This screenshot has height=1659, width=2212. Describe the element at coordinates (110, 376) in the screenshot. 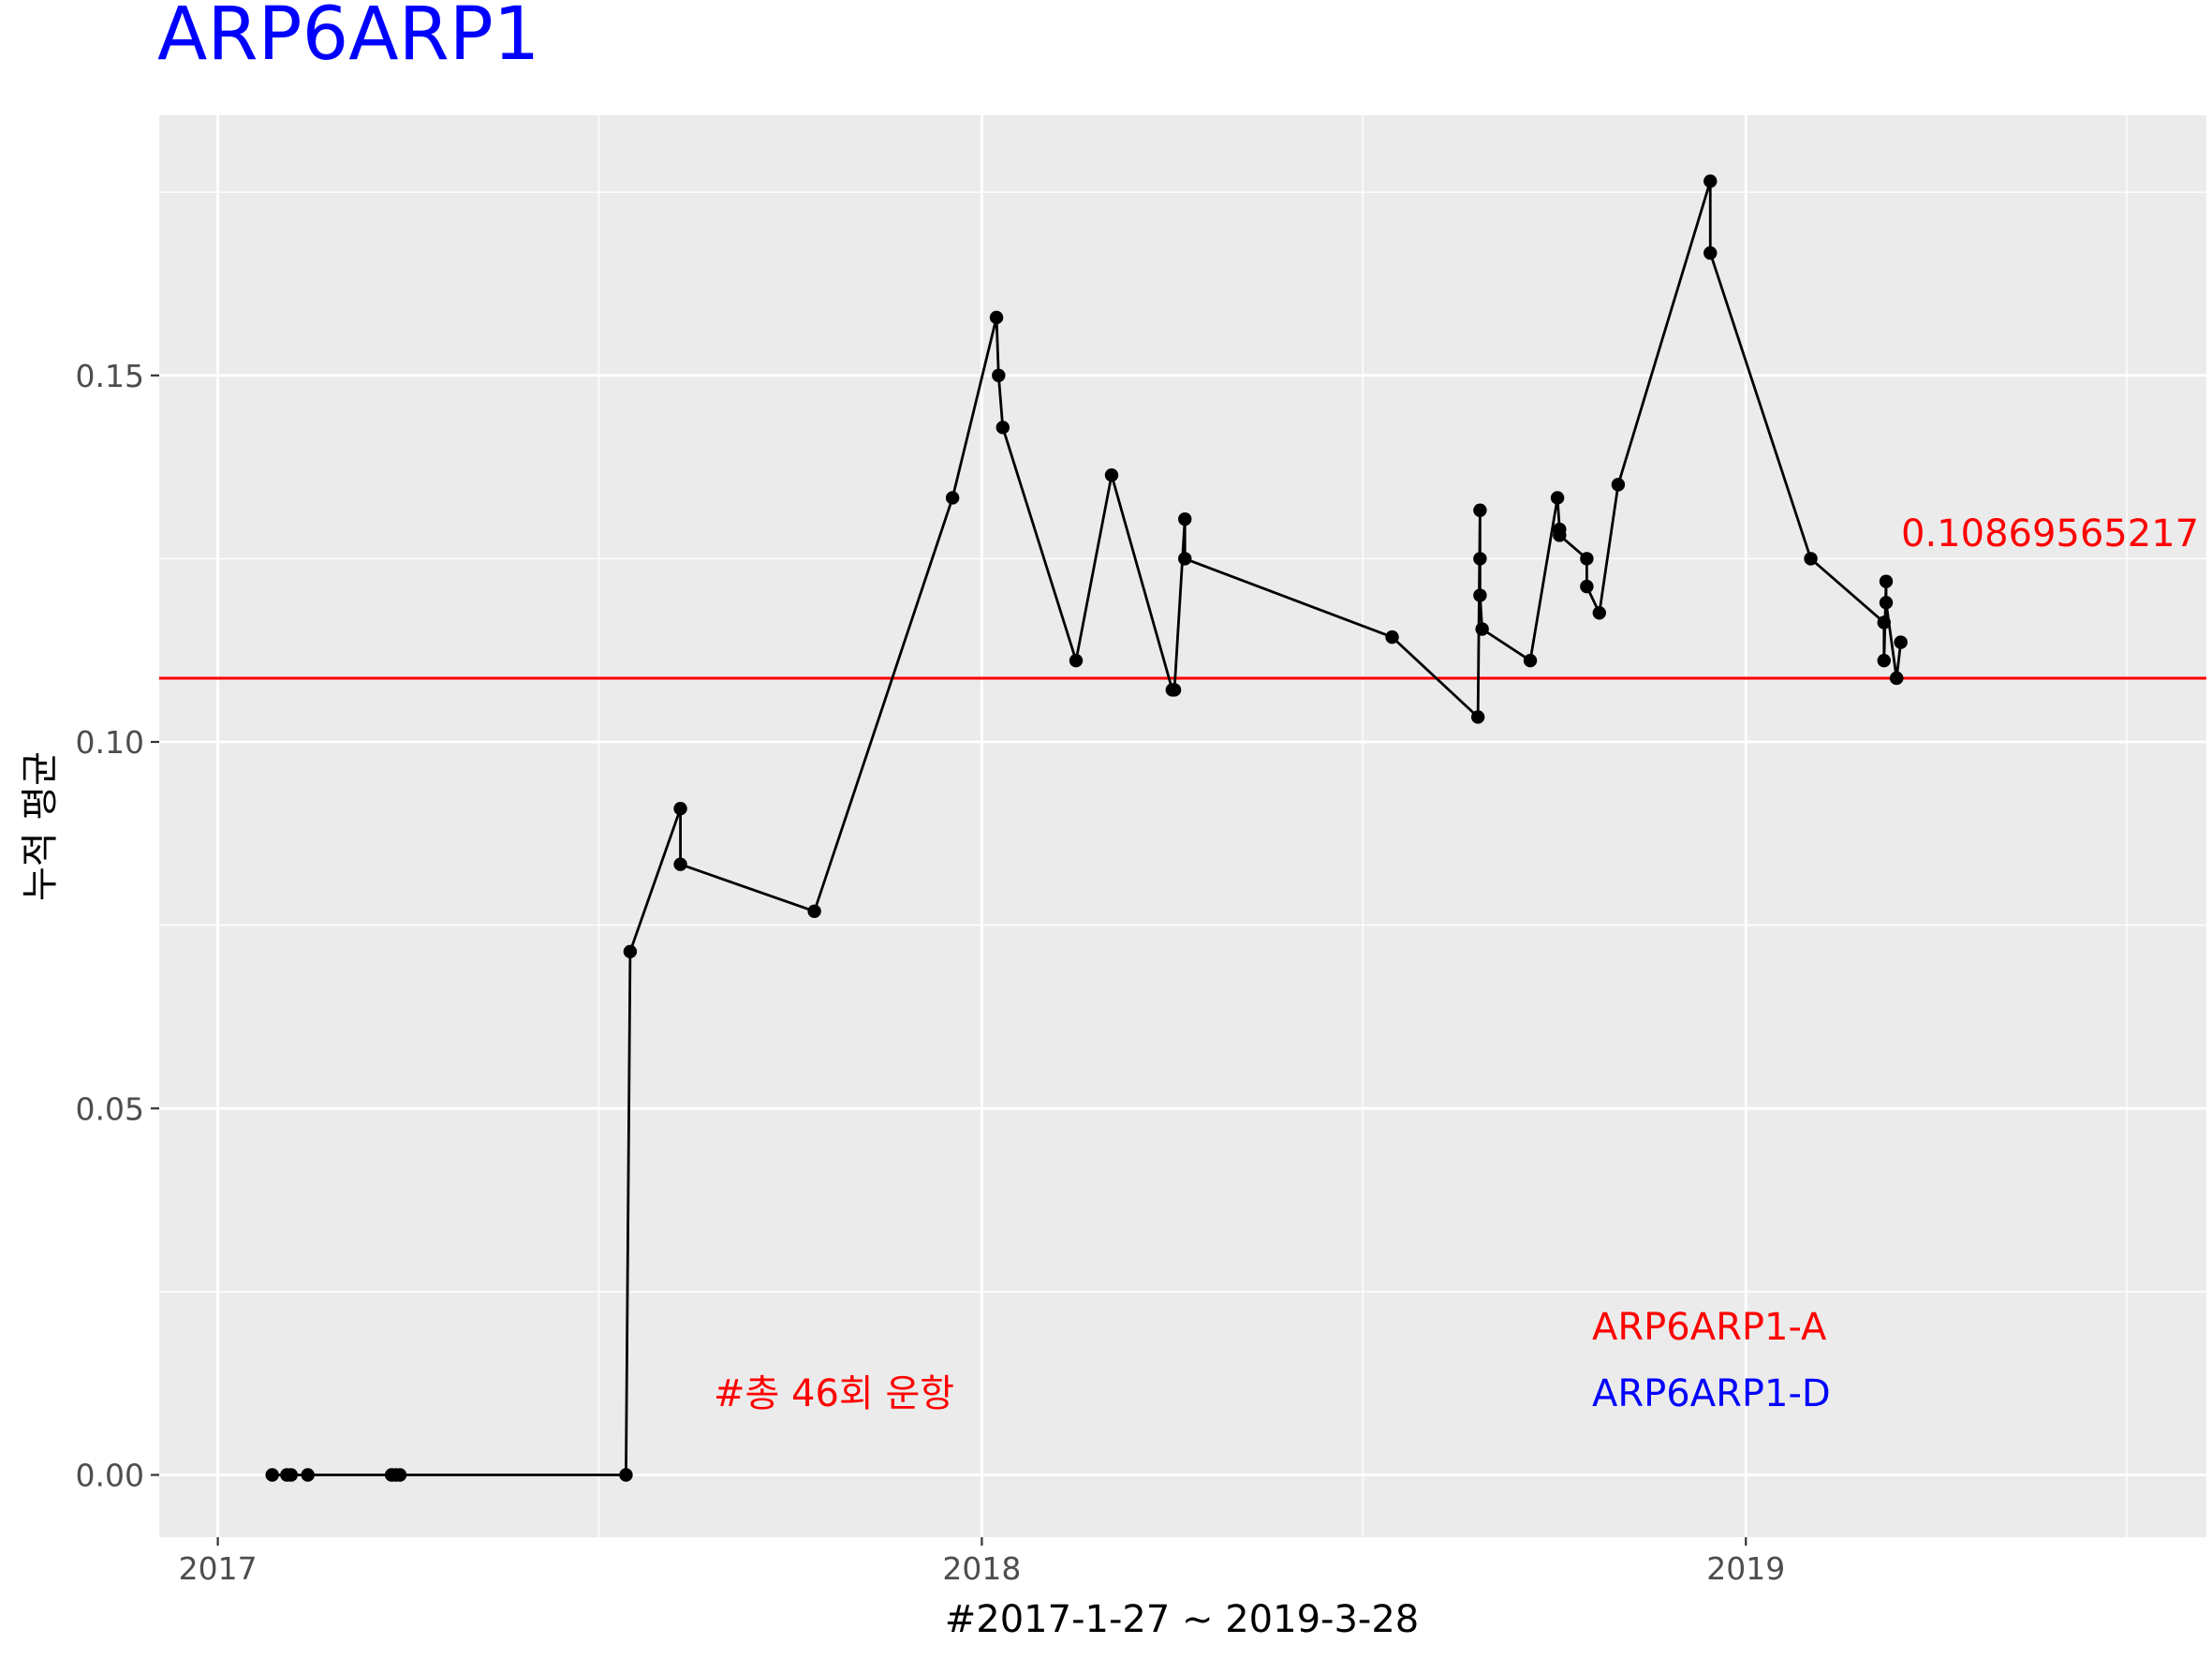

I see `y-tick-label: 0.15` at that location.